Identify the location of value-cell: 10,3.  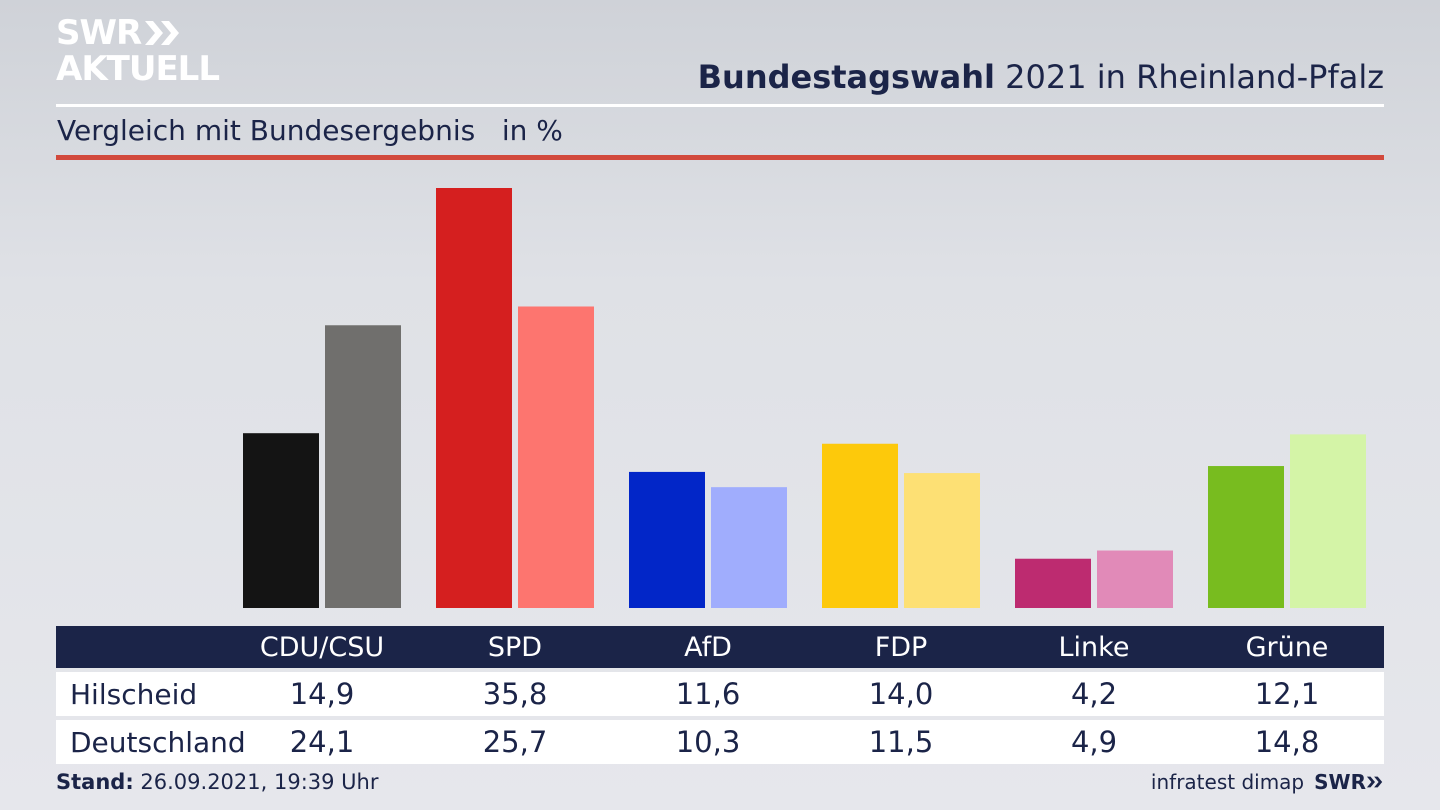
(708, 742).